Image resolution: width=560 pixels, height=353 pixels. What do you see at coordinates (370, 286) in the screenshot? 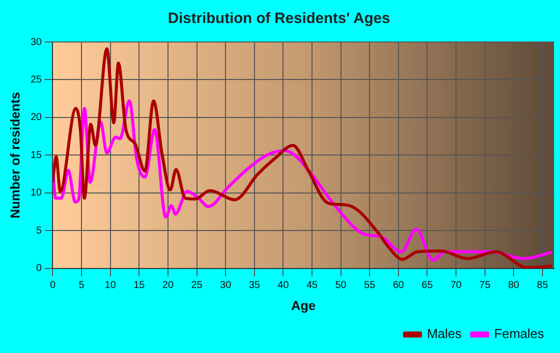
I see `x-tick-label: 55` at bounding box center [370, 286].